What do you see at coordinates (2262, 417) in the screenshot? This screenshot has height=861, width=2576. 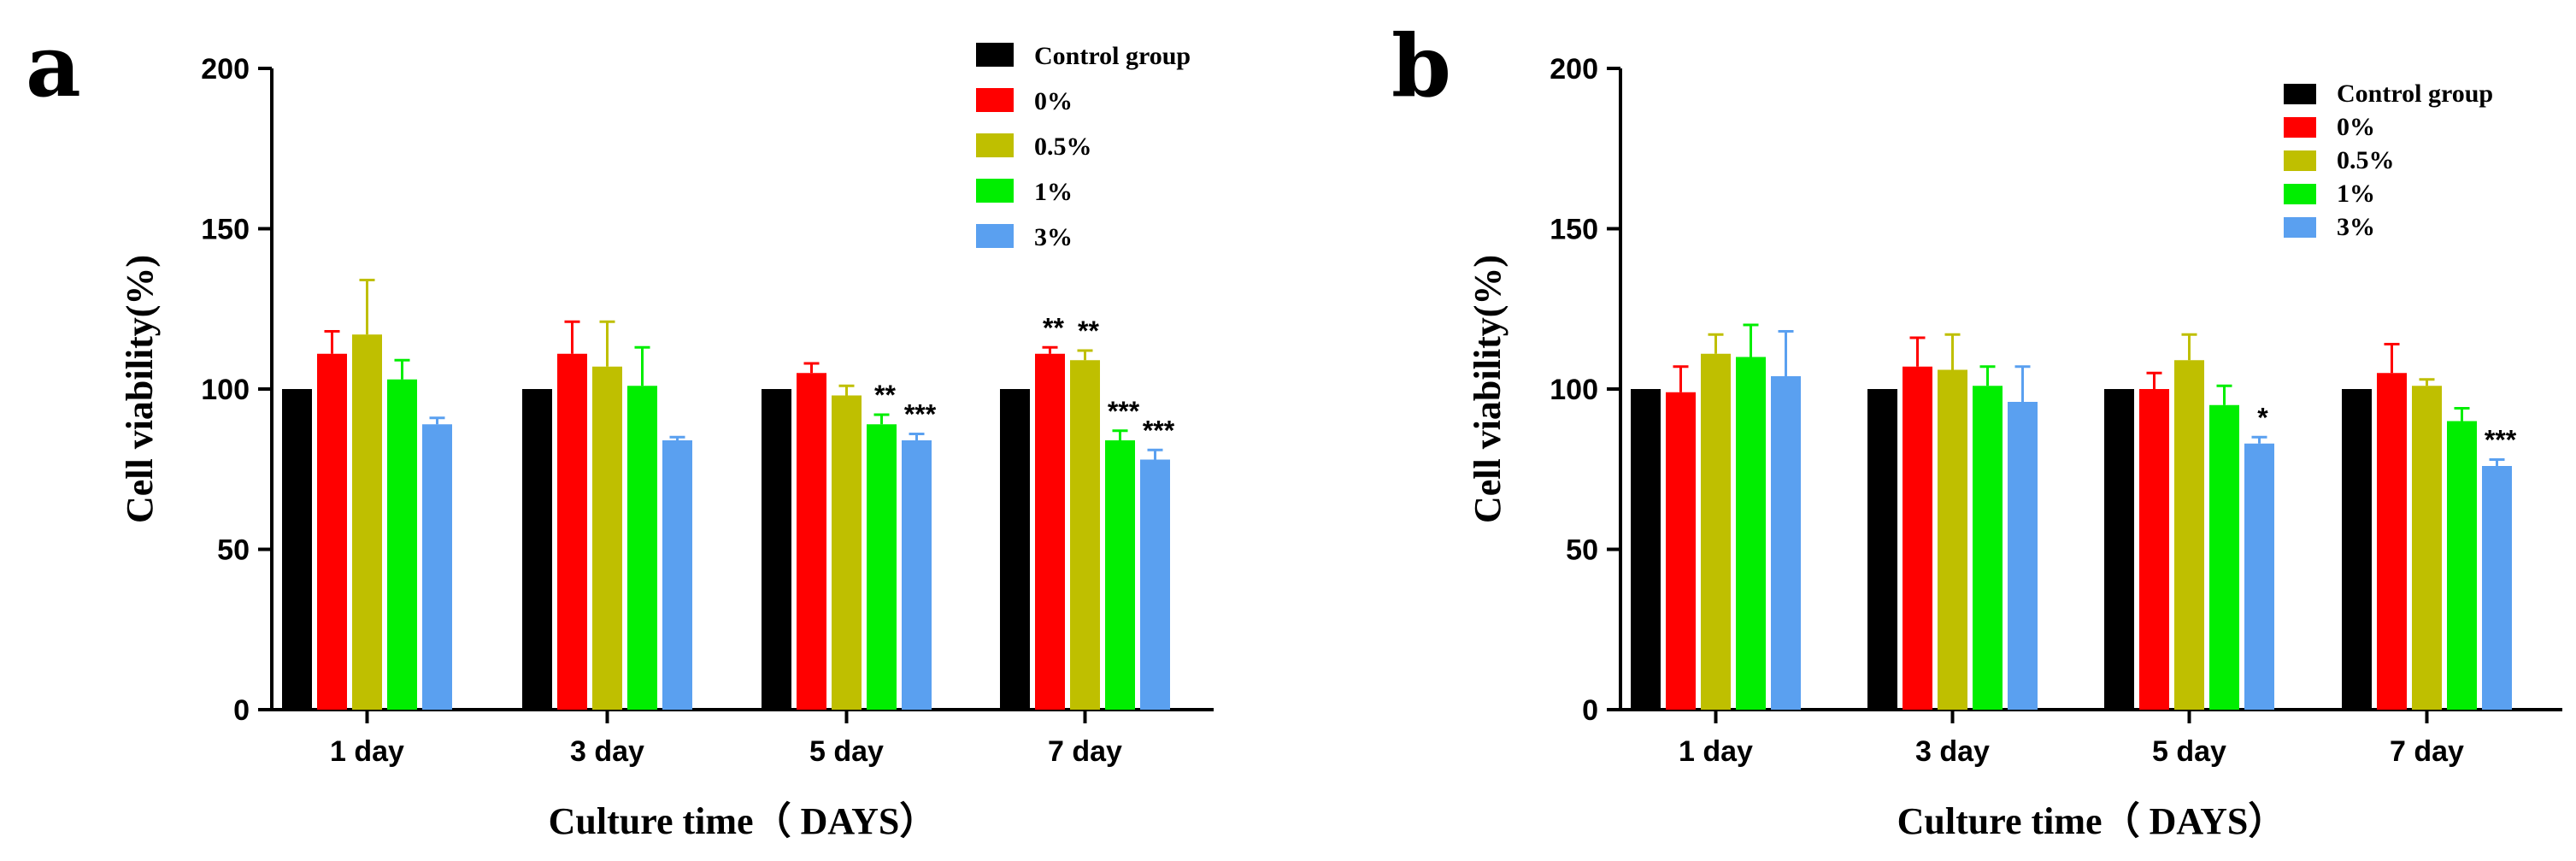 I see `significance-marker: *` at bounding box center [2262, 417].